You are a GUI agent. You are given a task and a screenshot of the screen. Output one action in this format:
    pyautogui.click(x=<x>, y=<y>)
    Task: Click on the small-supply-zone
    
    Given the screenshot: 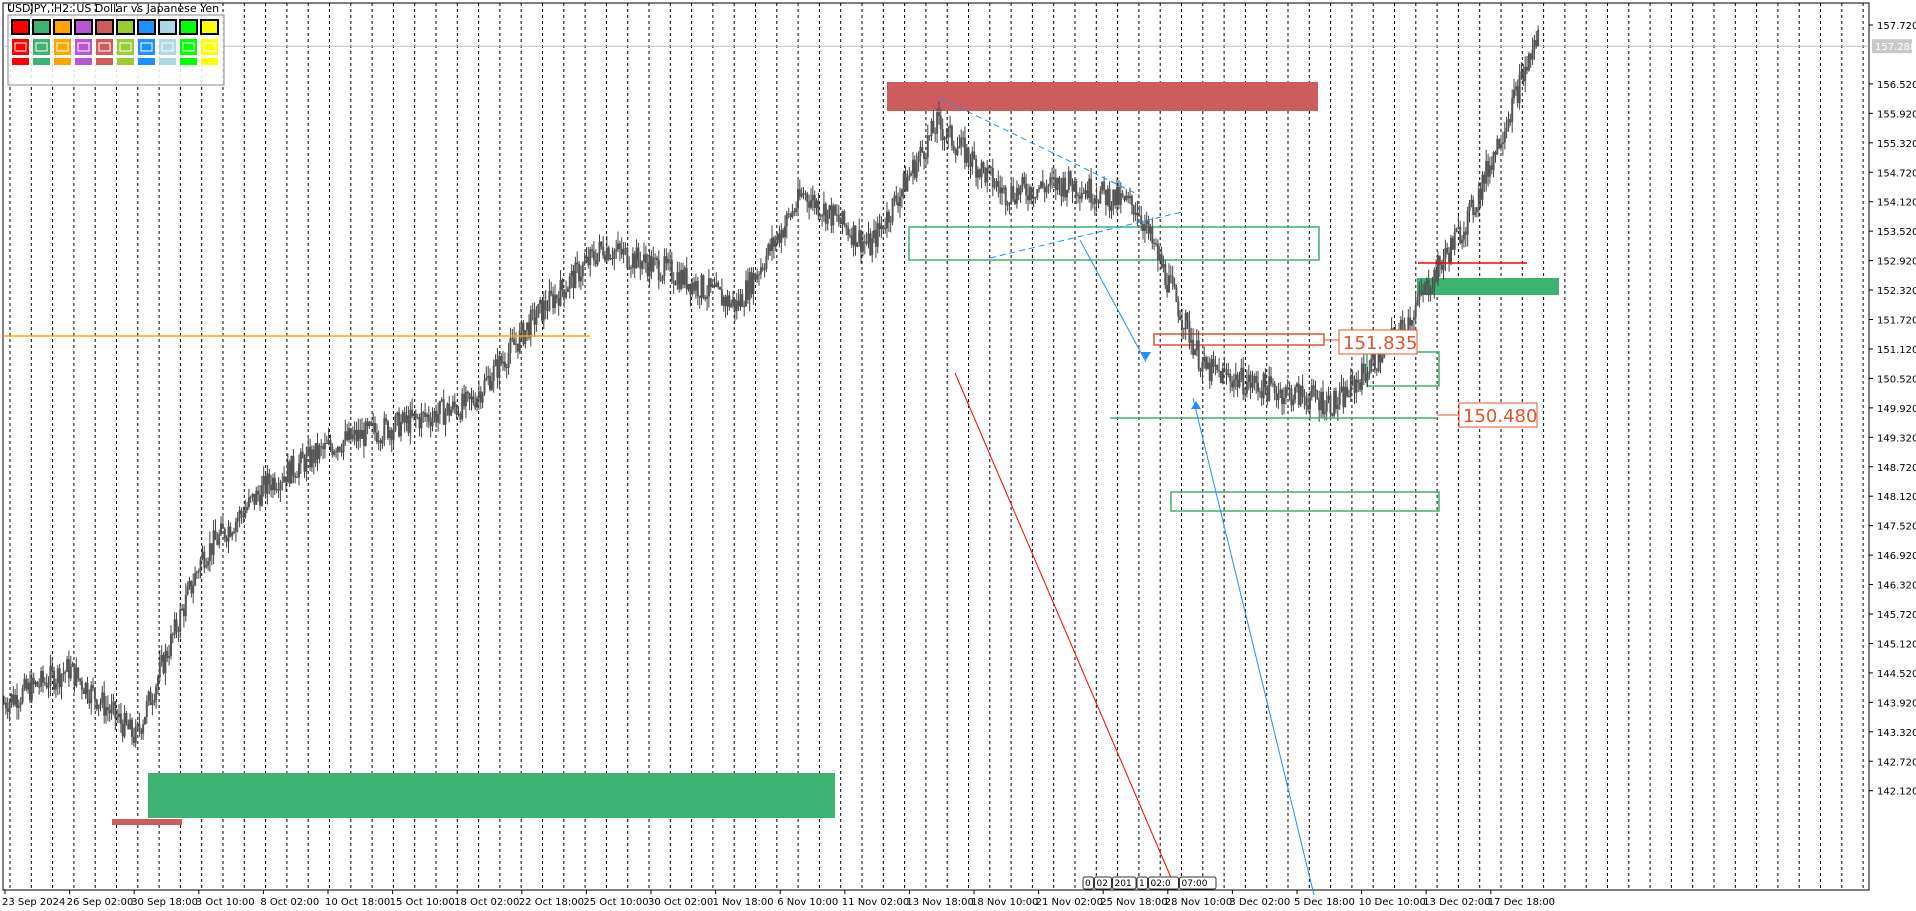 What is the action you would take?
    pyautogui.click(x=147, y=822)
    